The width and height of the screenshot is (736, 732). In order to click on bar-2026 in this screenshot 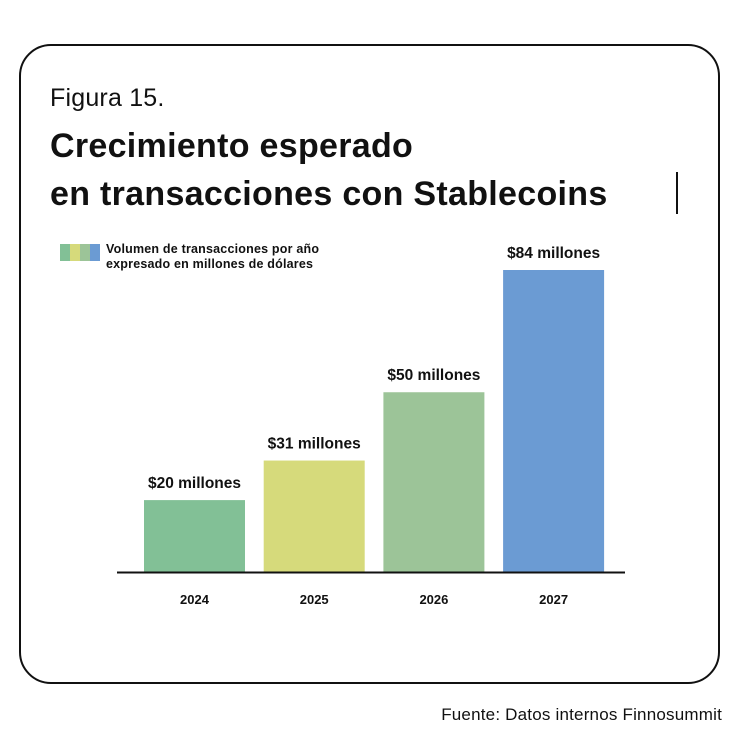, I will do `click(434, 482)`.